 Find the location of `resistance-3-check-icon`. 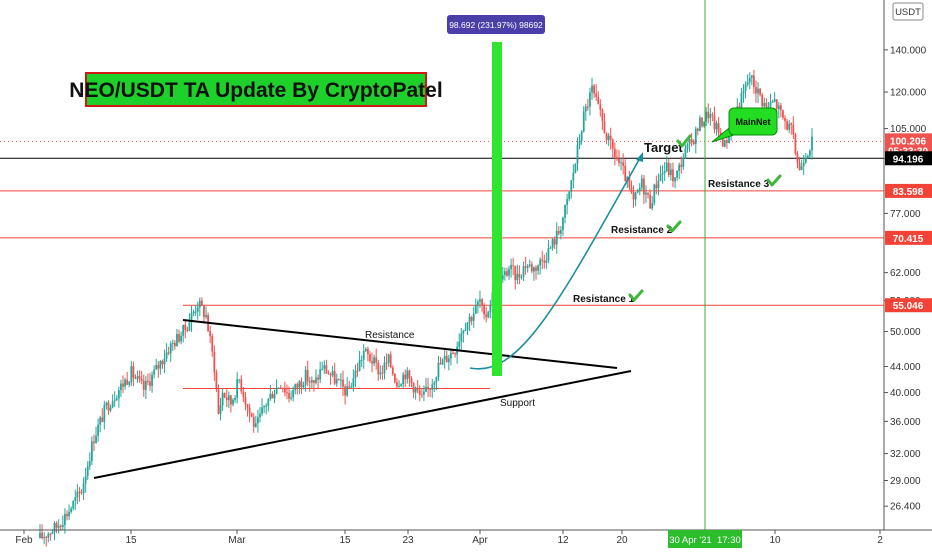

resistance-3-check-icon is located at coordinates (774, 180).